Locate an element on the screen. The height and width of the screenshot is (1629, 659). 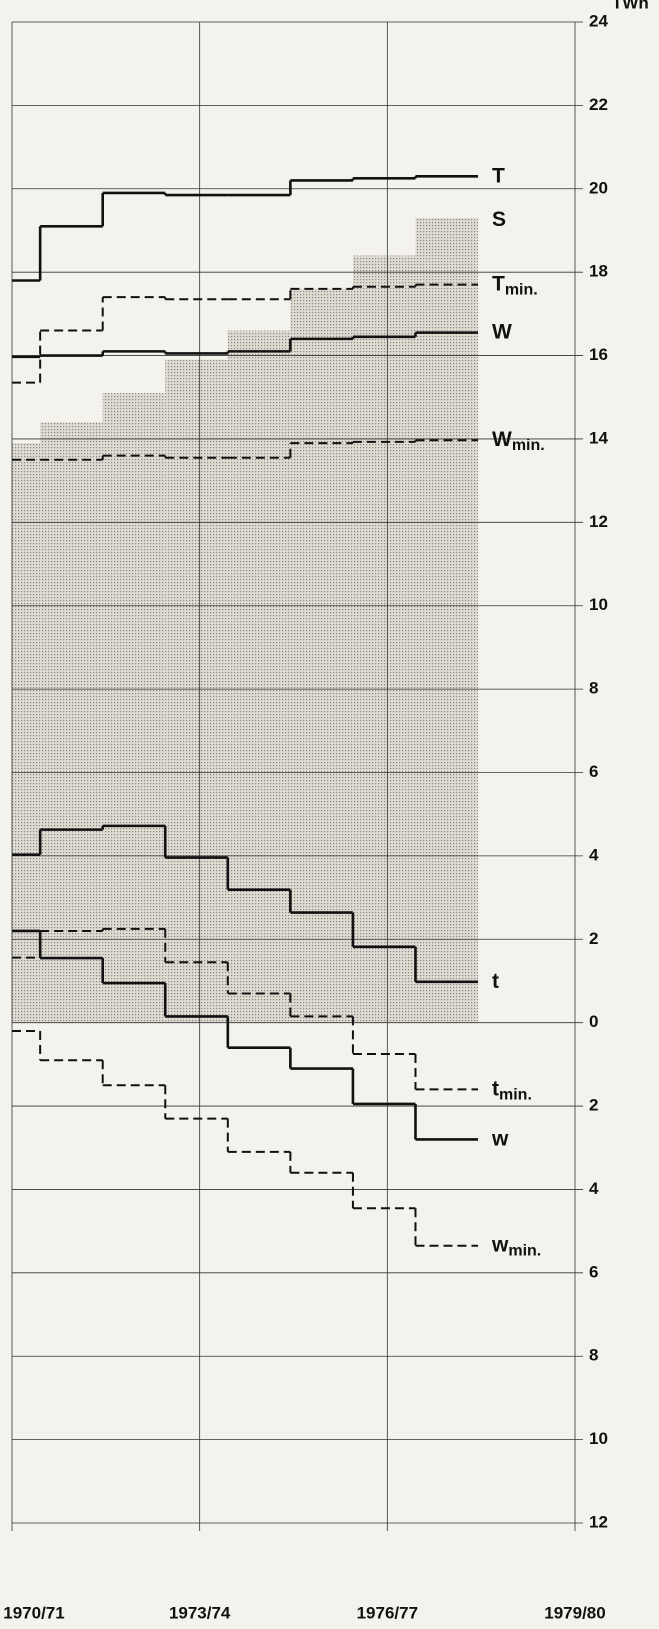
series-name: S is located at coordinates (499, 219).